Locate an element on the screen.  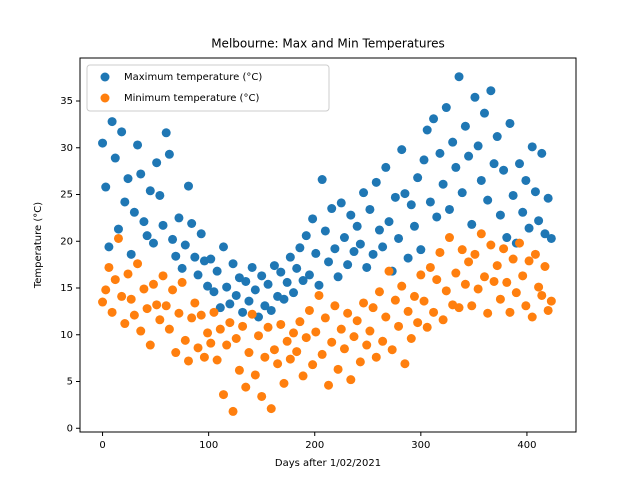
y-tick-label: 30 is located at coordinates (66, 148).